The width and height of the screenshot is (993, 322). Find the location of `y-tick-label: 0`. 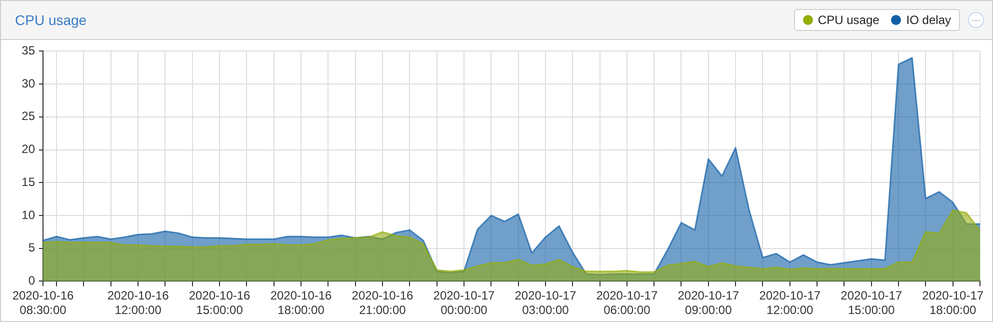

y-tick-label: 0 is located at coordinates (32, 281).